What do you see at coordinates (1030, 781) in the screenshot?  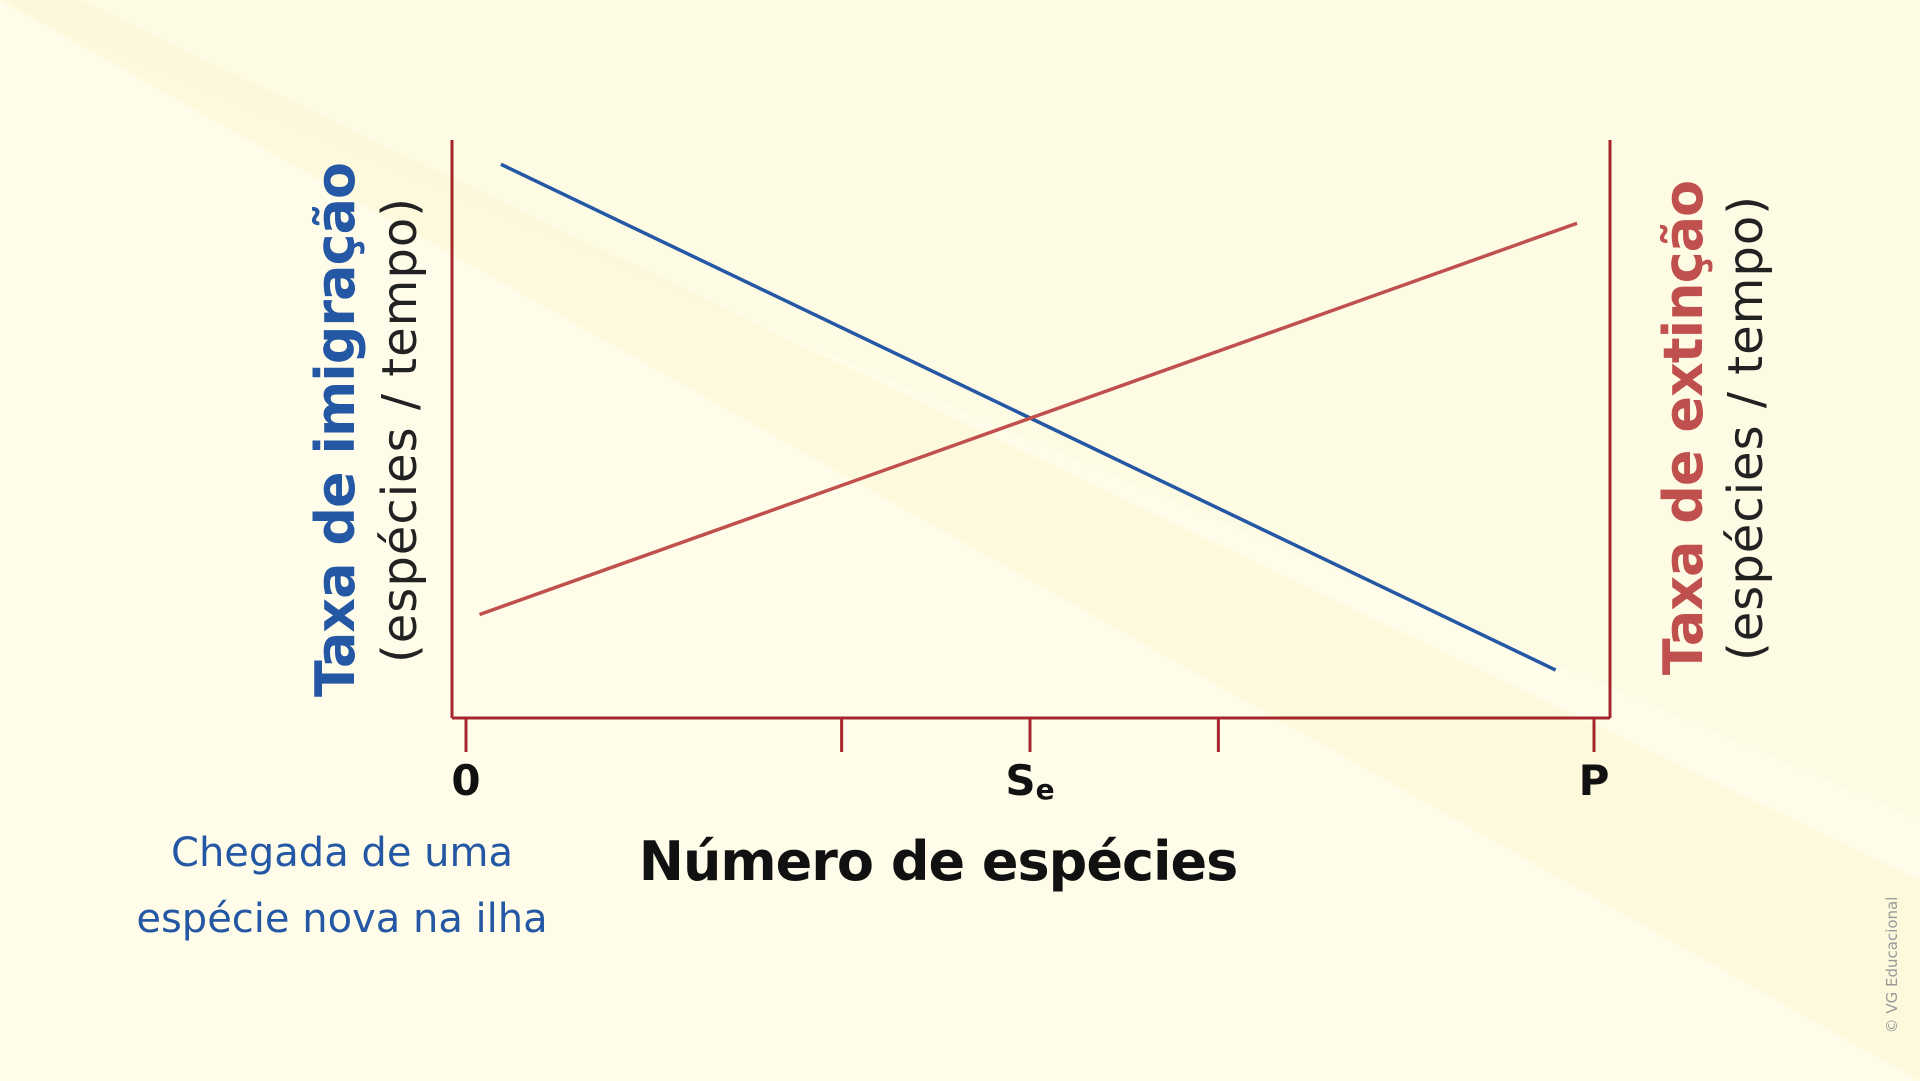 I see `x-tick-label-2: Se` at bounding box center [1030, 781].